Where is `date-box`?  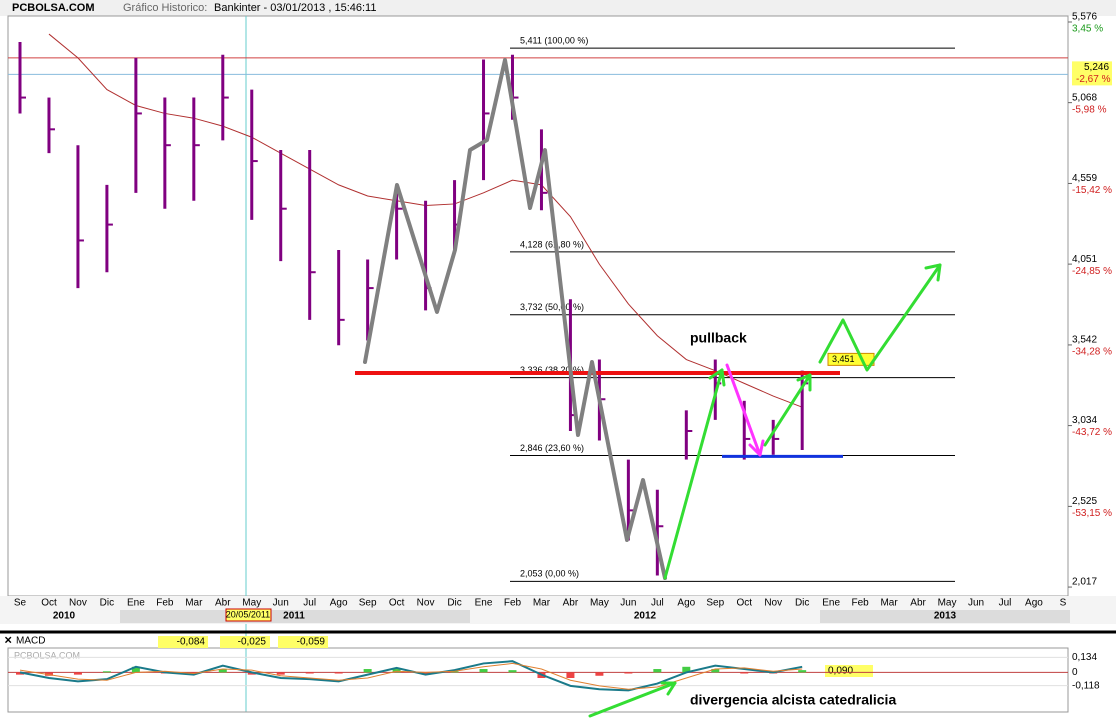 date-box is located at coordinates (248, 615).